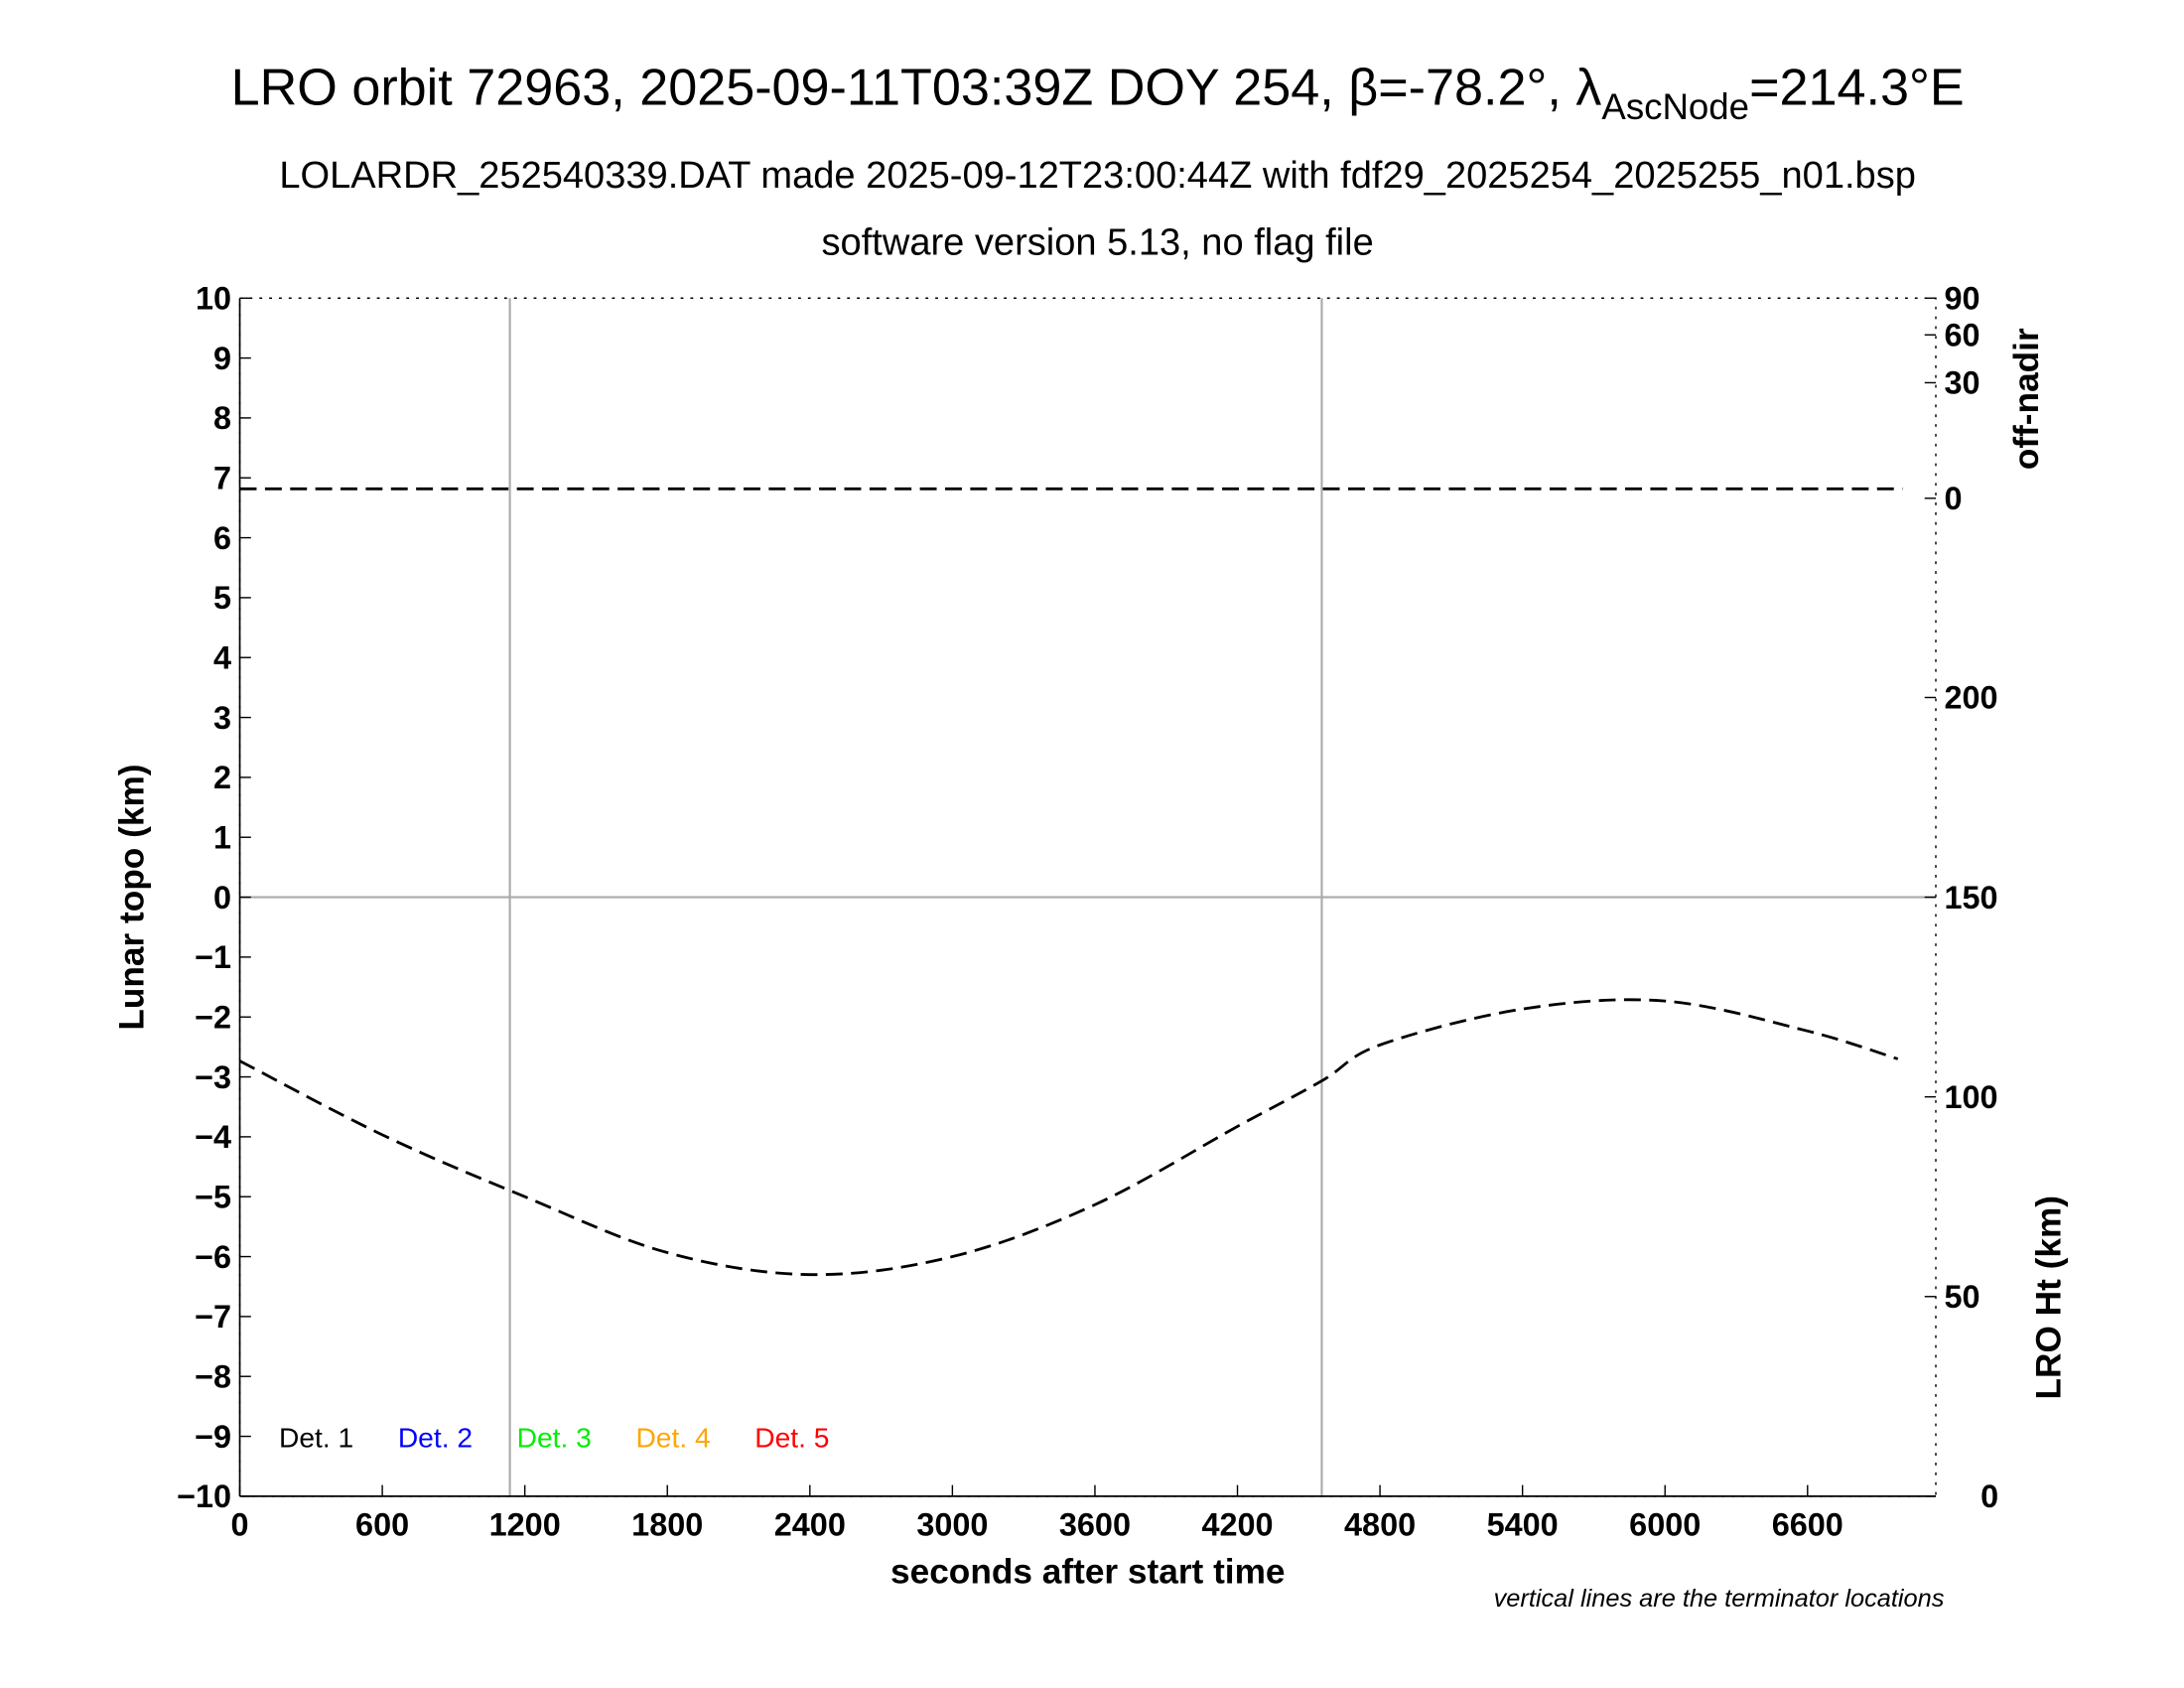  I want to click on y-tick-label: 8, so click(222, 418).